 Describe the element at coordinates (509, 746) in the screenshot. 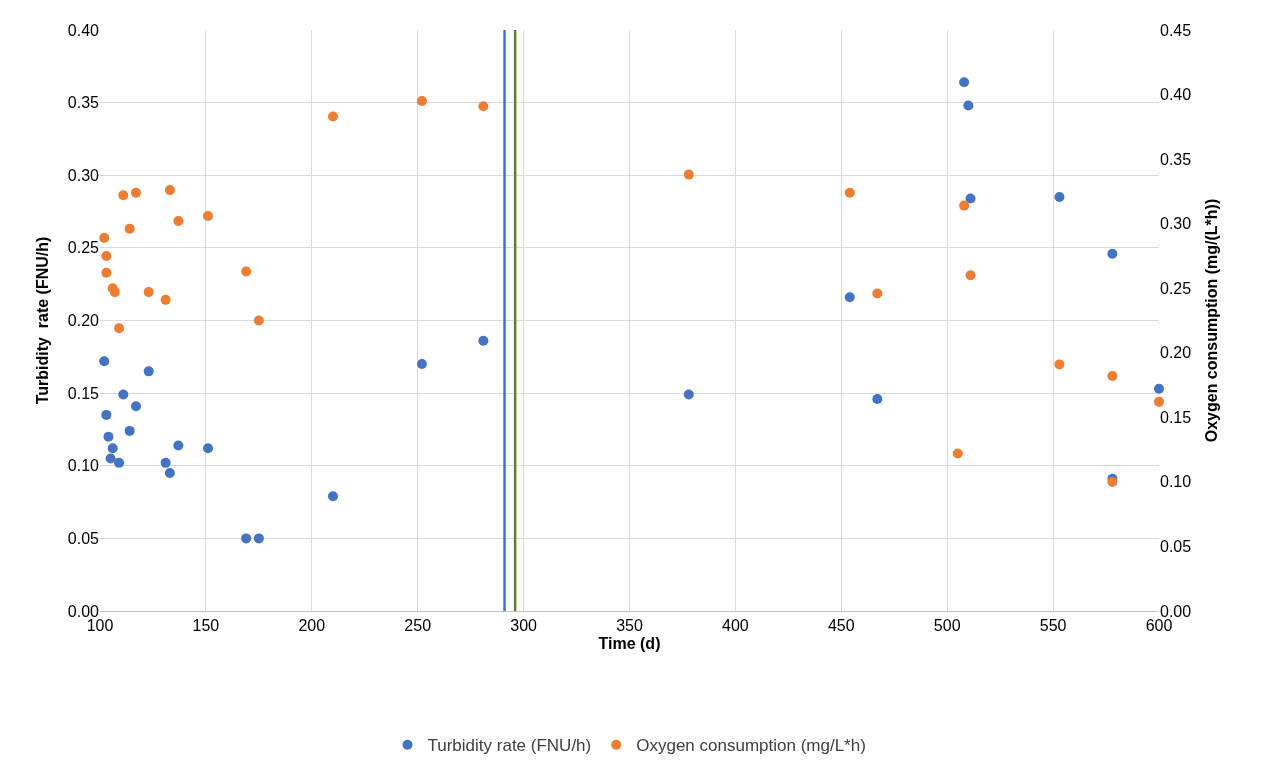

I see `legend-label: Turbidity rate (FNU/h)` at that location.